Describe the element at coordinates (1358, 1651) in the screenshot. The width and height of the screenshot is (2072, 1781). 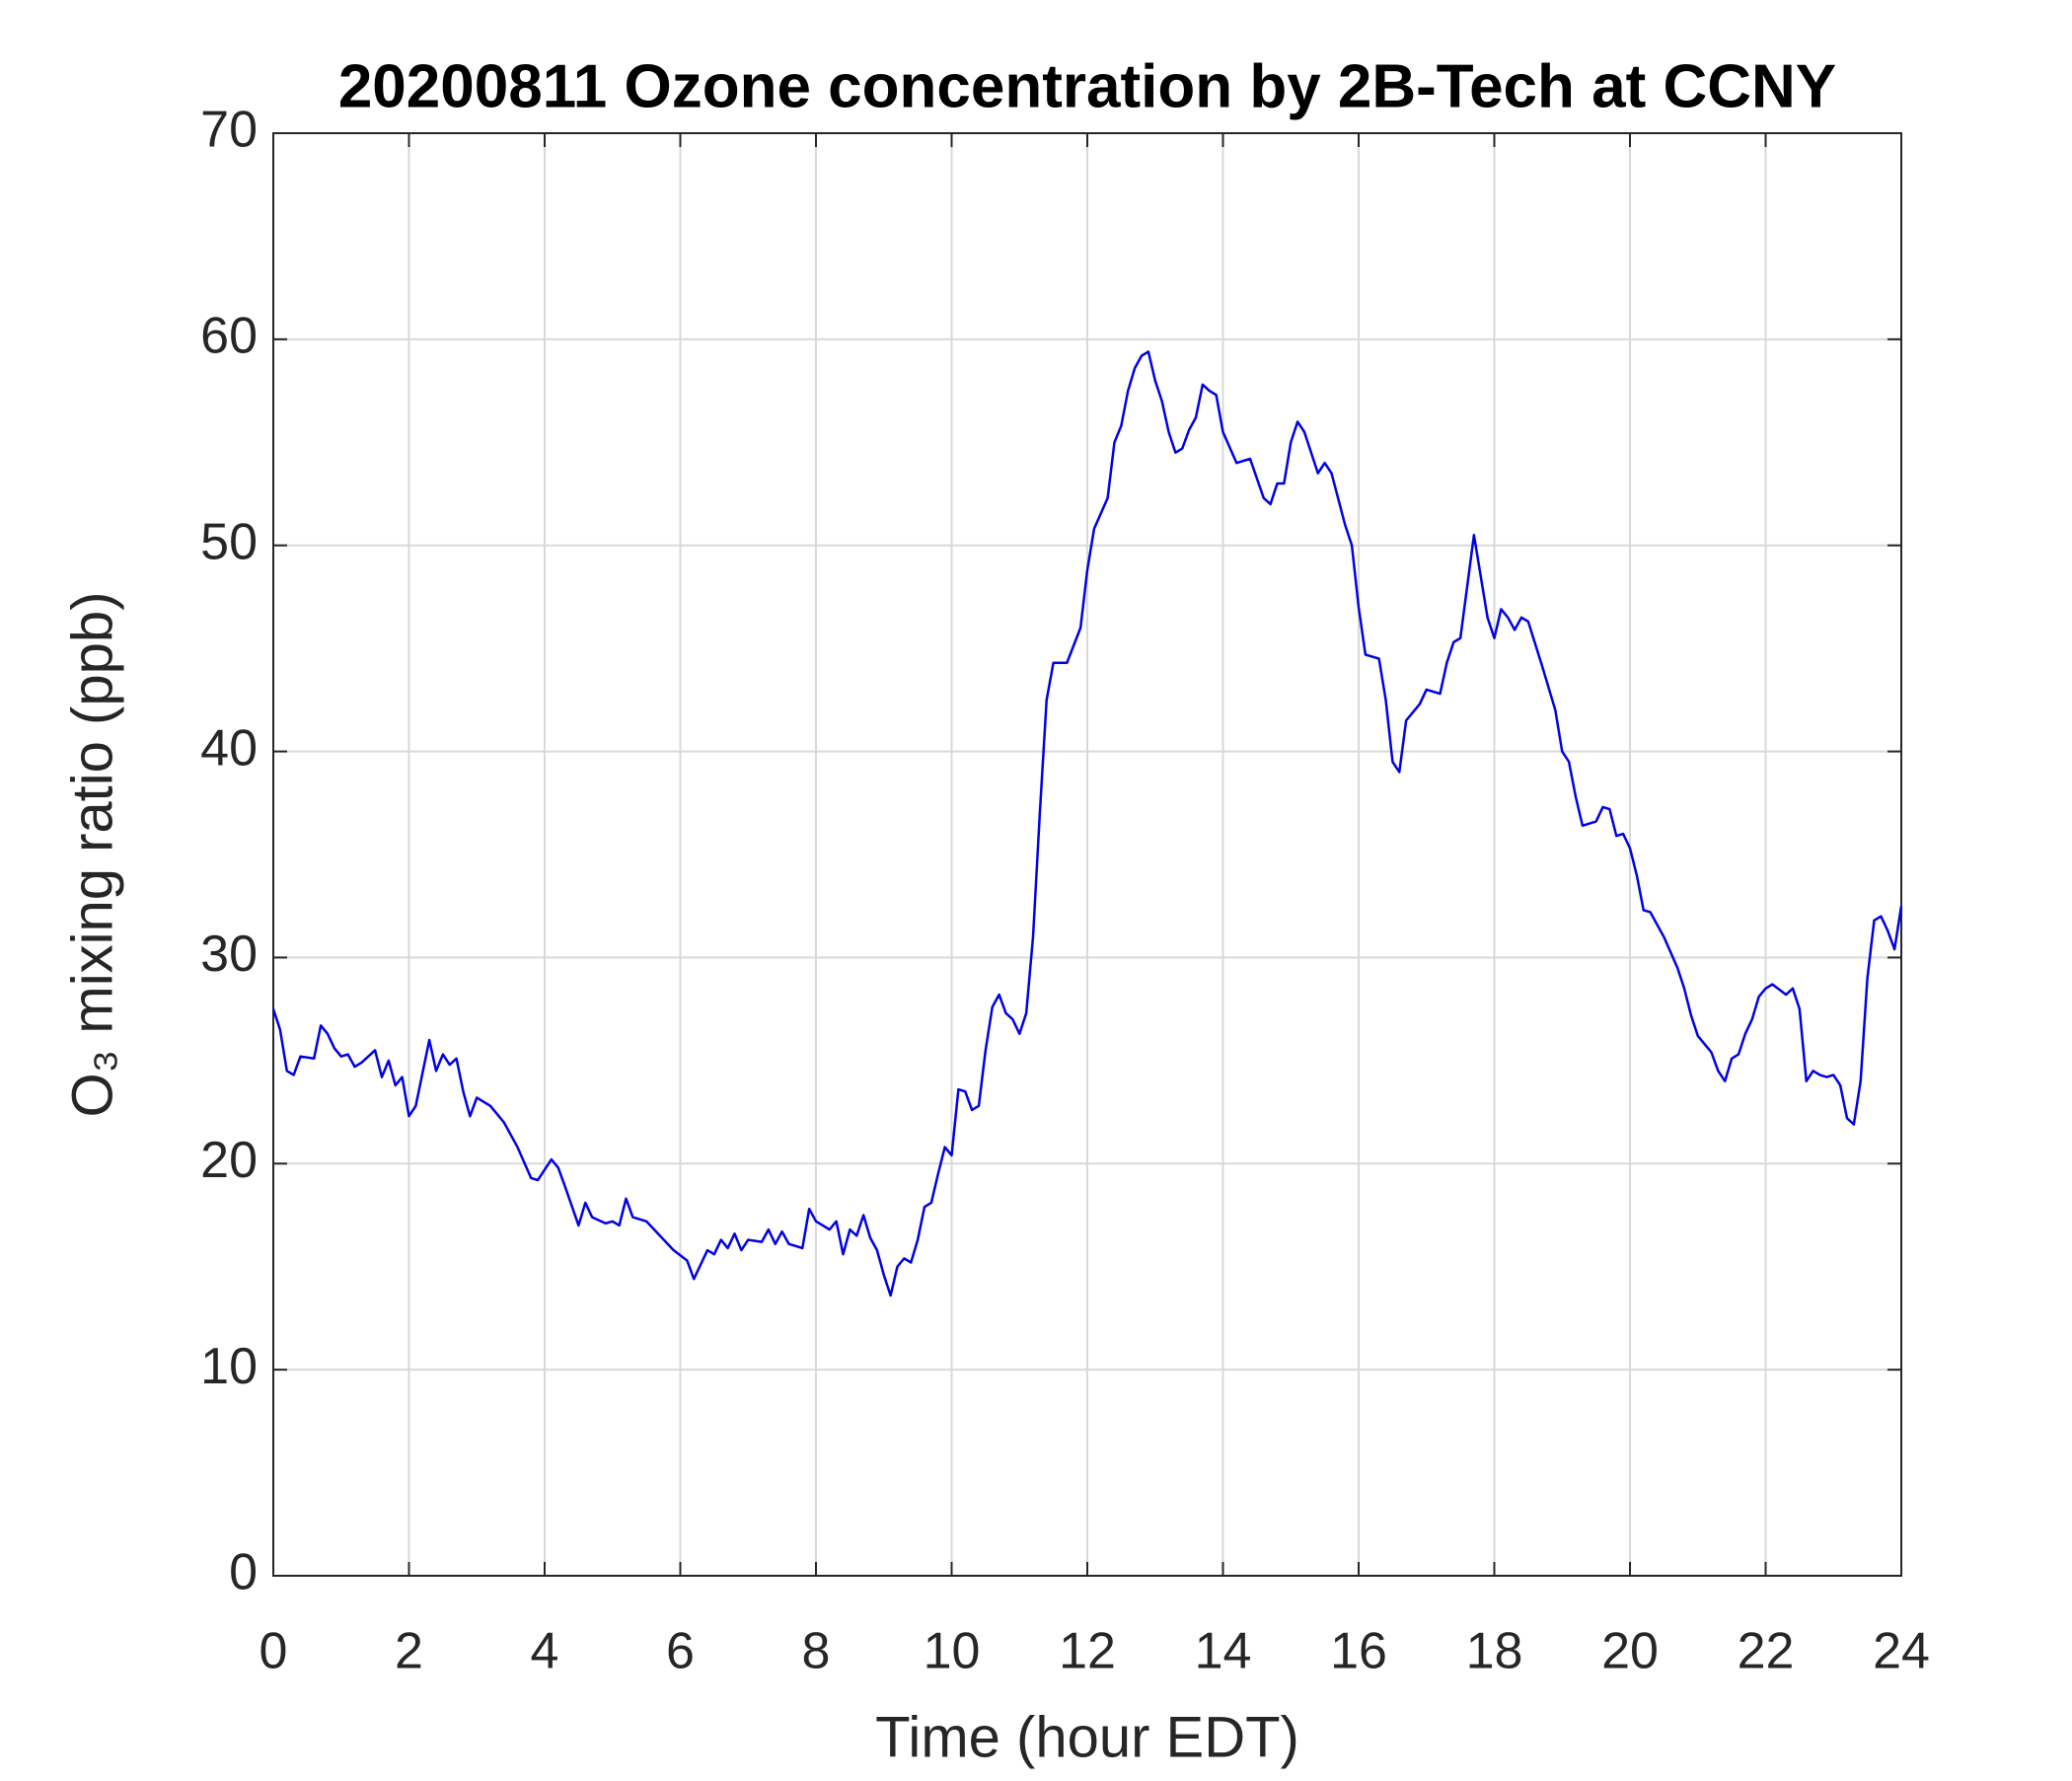
I see `x-tick-label: 16` at that location.